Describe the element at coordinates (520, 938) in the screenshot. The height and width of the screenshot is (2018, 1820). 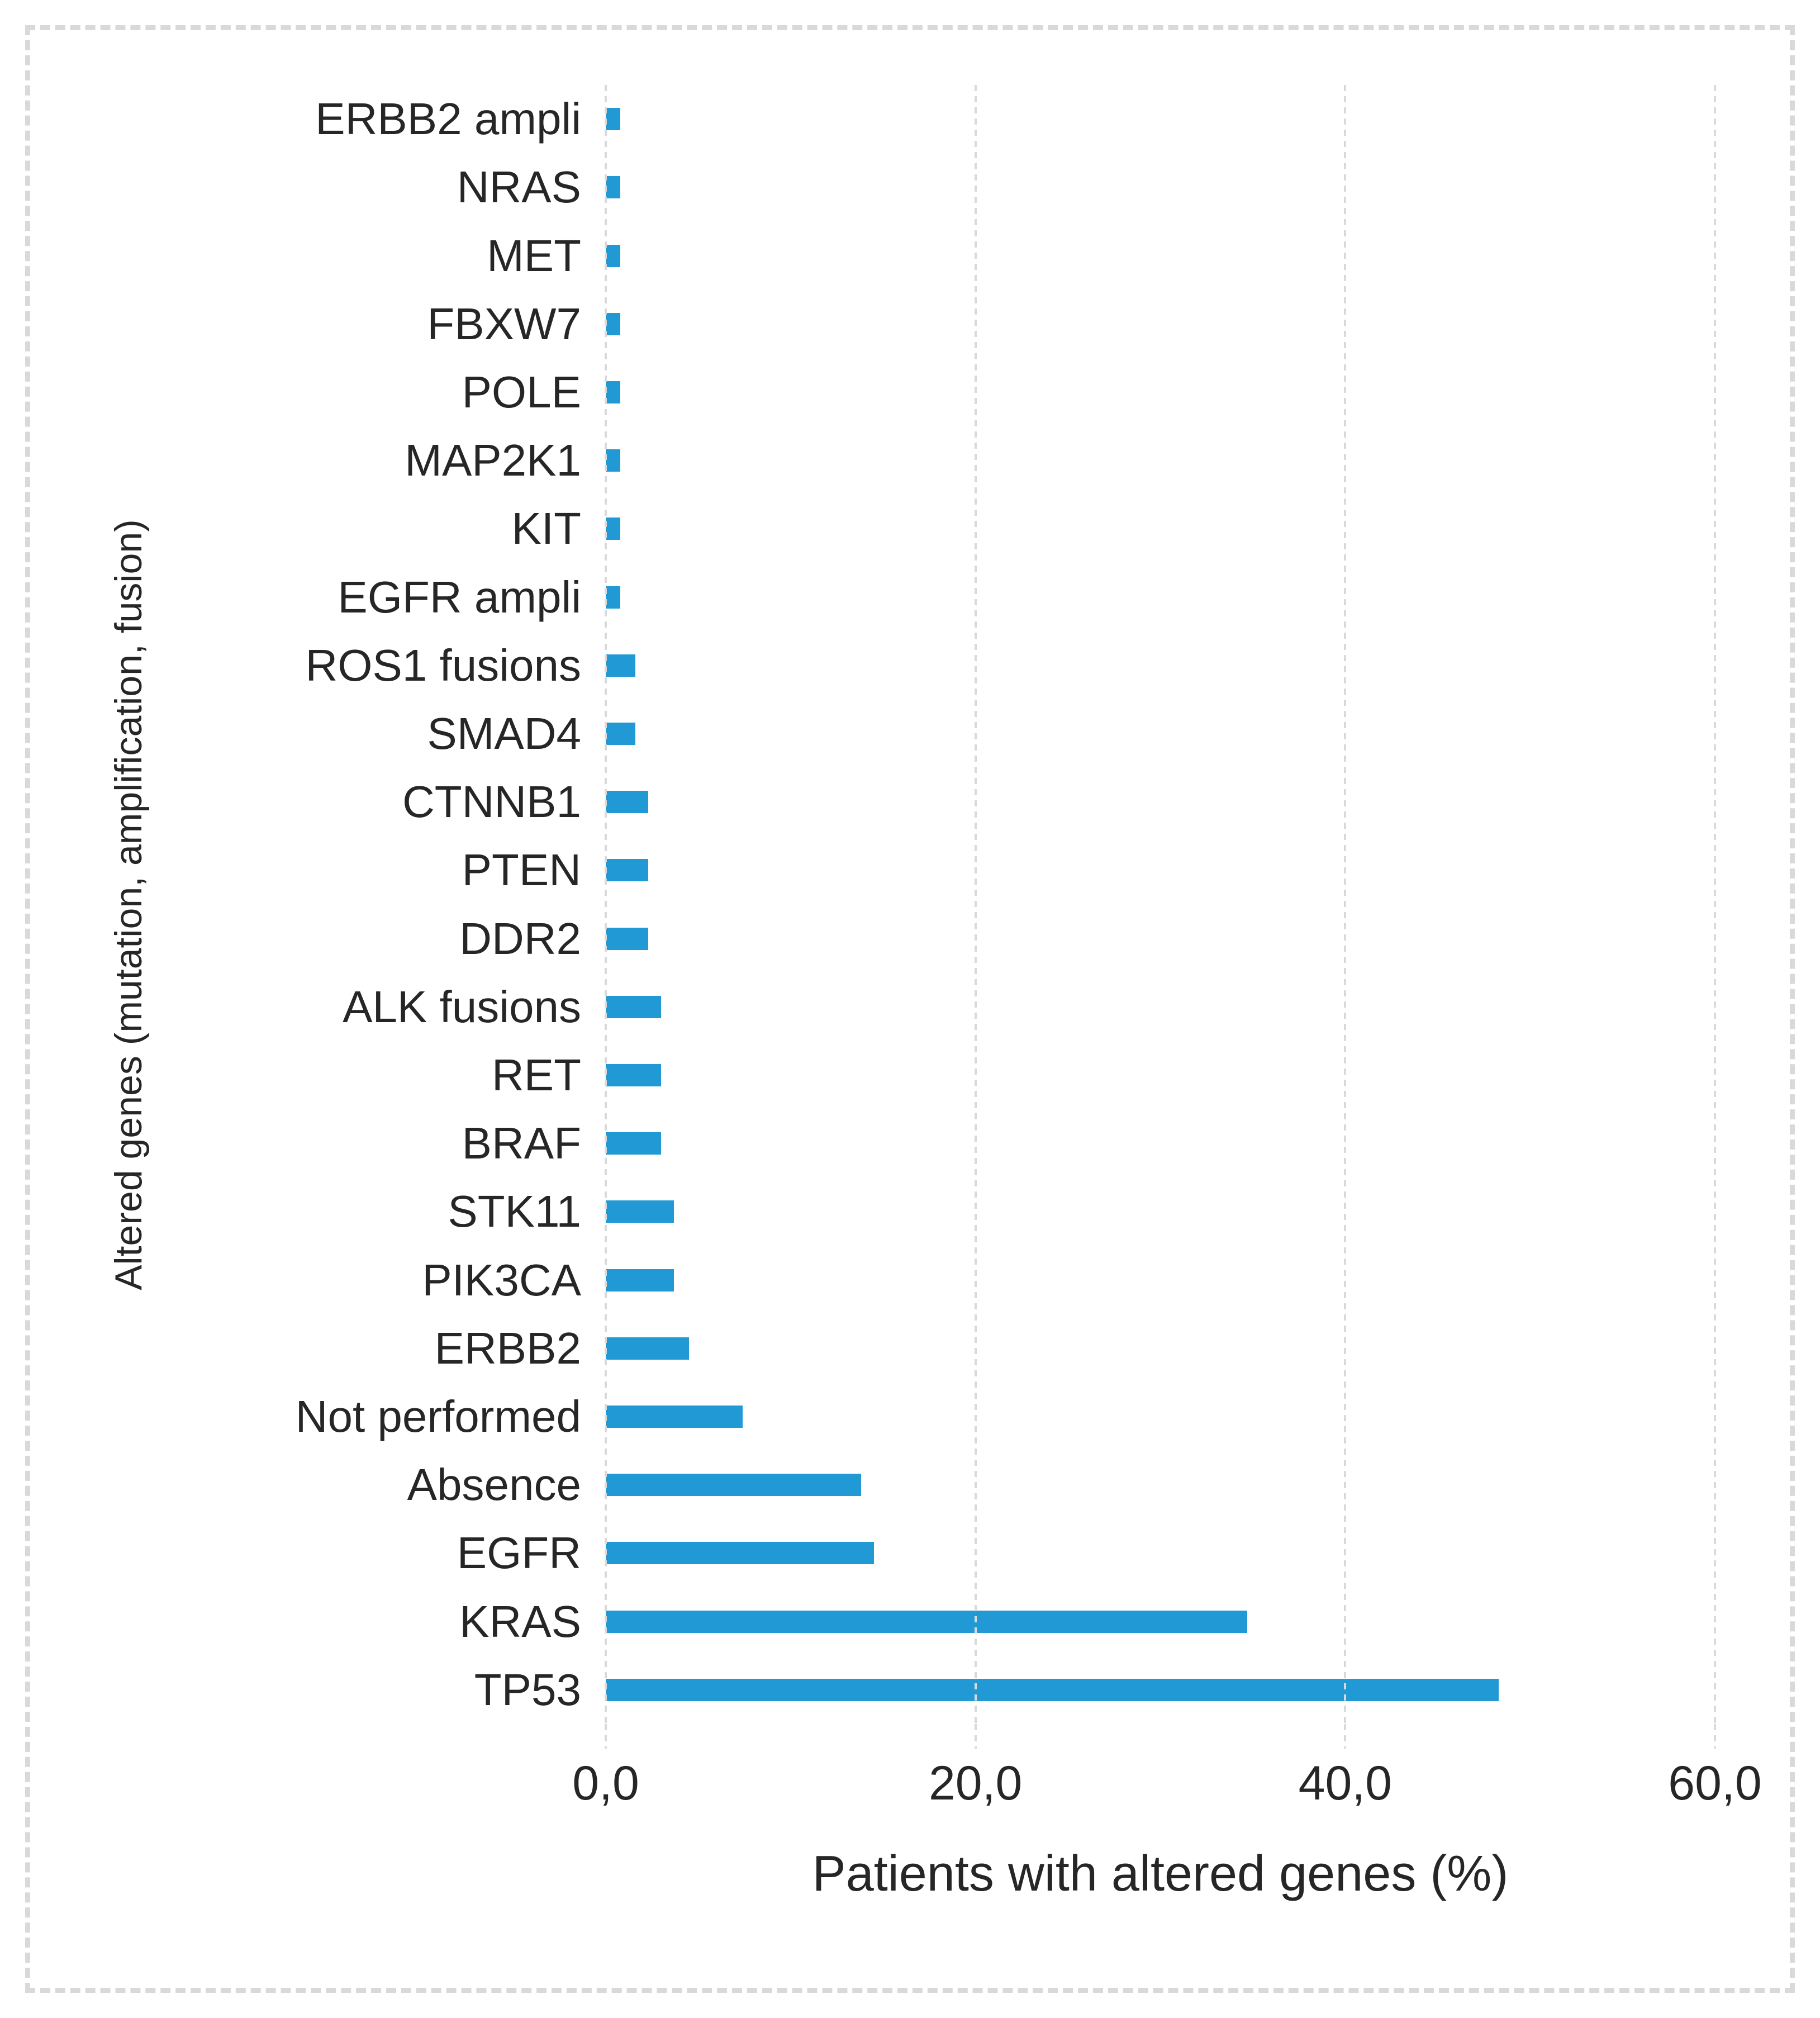
I see `category-label: DDR2` at that location.